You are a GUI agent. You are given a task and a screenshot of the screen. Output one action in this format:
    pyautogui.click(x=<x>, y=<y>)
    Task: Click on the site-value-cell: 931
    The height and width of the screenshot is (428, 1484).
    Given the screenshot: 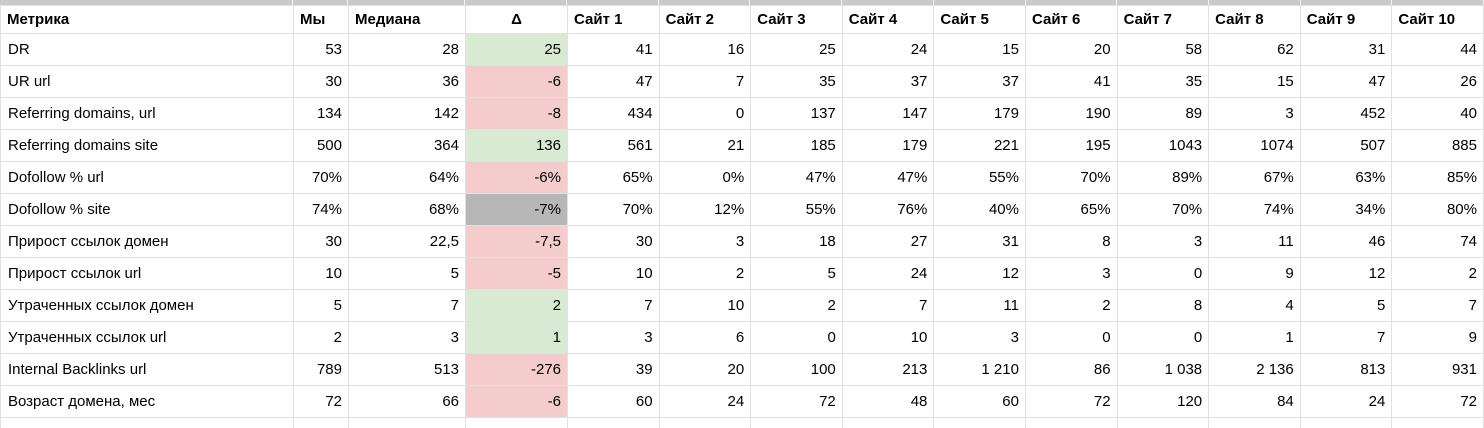 What is the action you would take?
    pyautogui.click(x=1437, y=369)
    